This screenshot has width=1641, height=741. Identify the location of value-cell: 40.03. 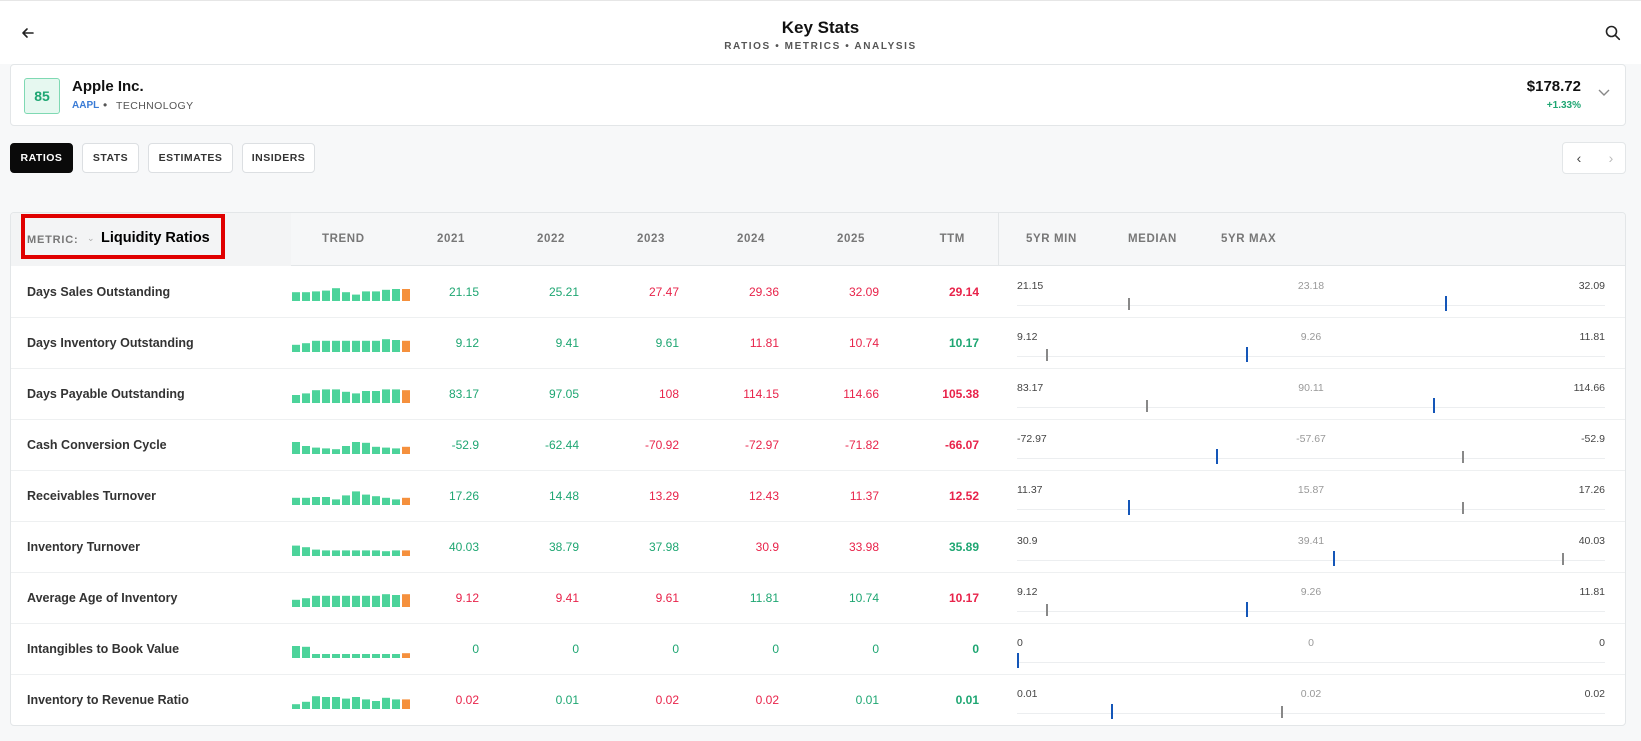
(463, 547).